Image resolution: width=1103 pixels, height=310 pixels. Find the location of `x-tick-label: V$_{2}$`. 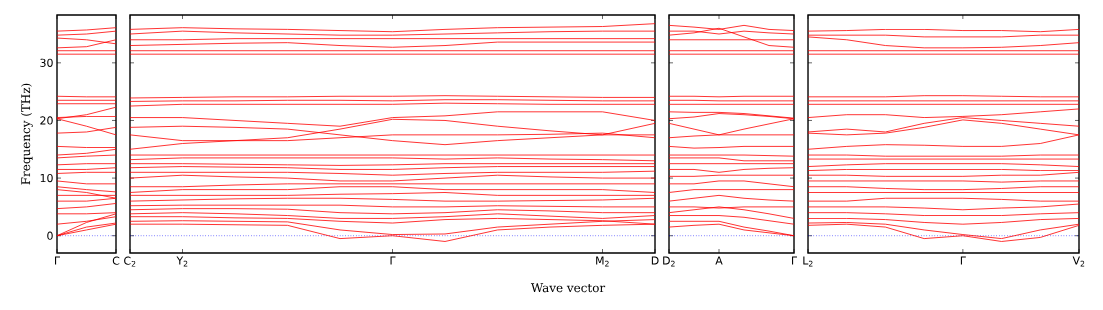

x-tick-label: V$_{2}$ is located at coordinates (1078, 261).